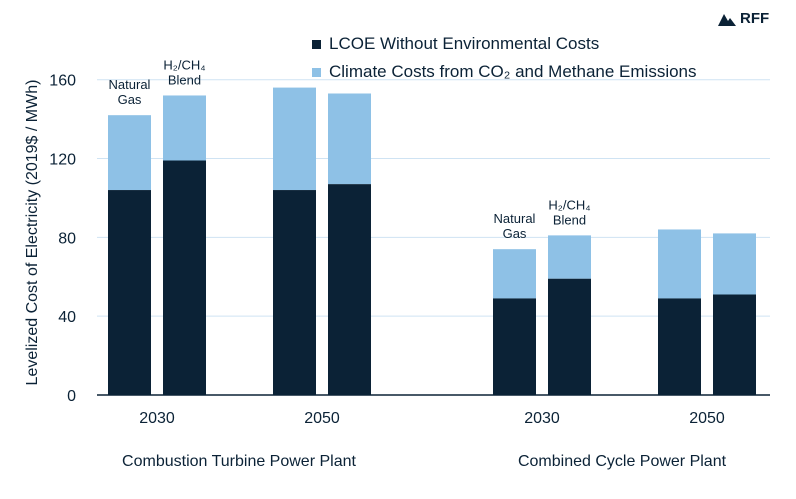 The height and width of the screenshot is (499, 796). I want to click on y-tick-label: 80, so click(67, 238).